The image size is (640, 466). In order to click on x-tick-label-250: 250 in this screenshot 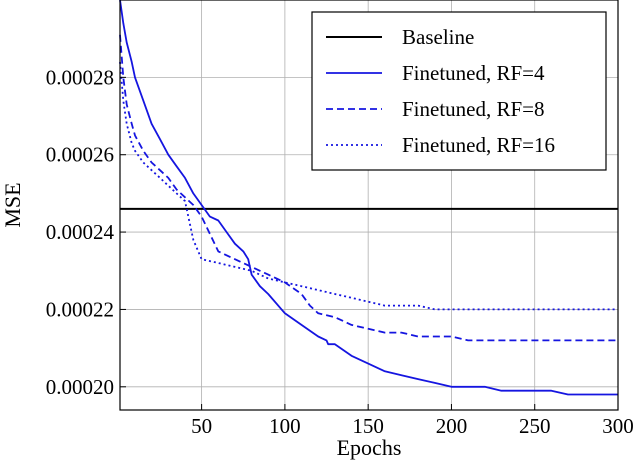, I will do `click(535, 426)`.